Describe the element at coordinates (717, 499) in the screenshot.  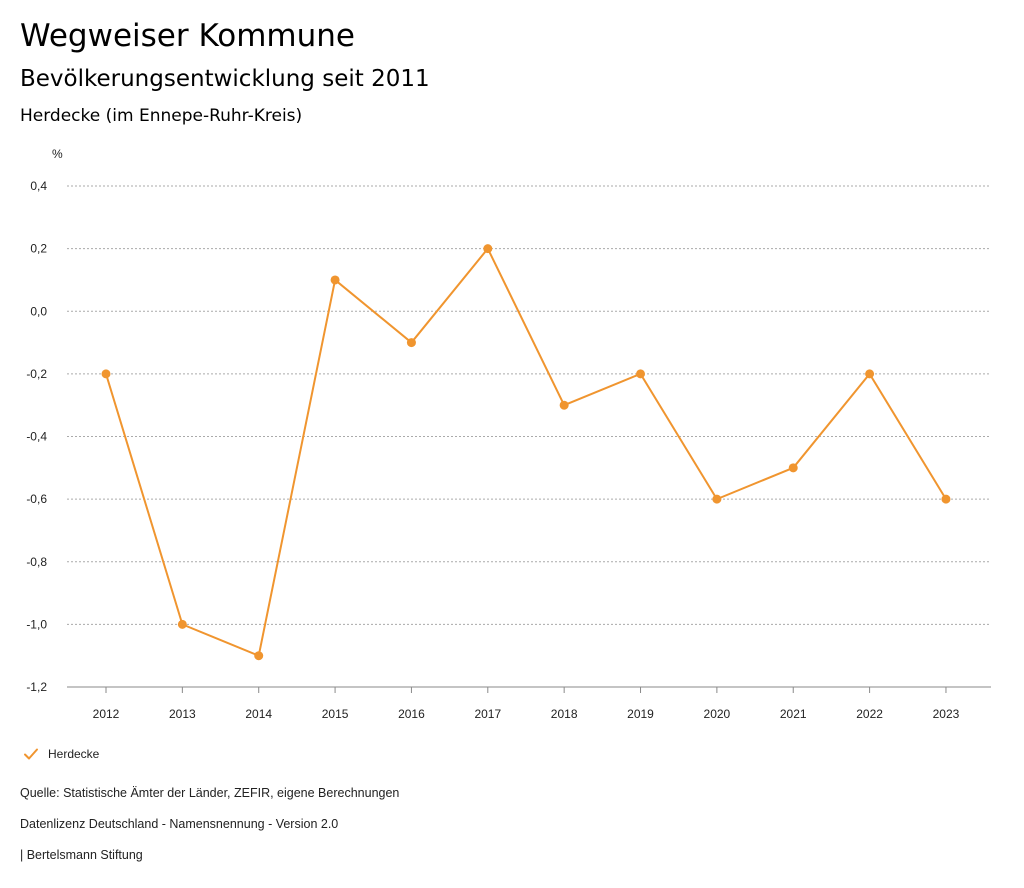
I see `data-point-2020` at that location.